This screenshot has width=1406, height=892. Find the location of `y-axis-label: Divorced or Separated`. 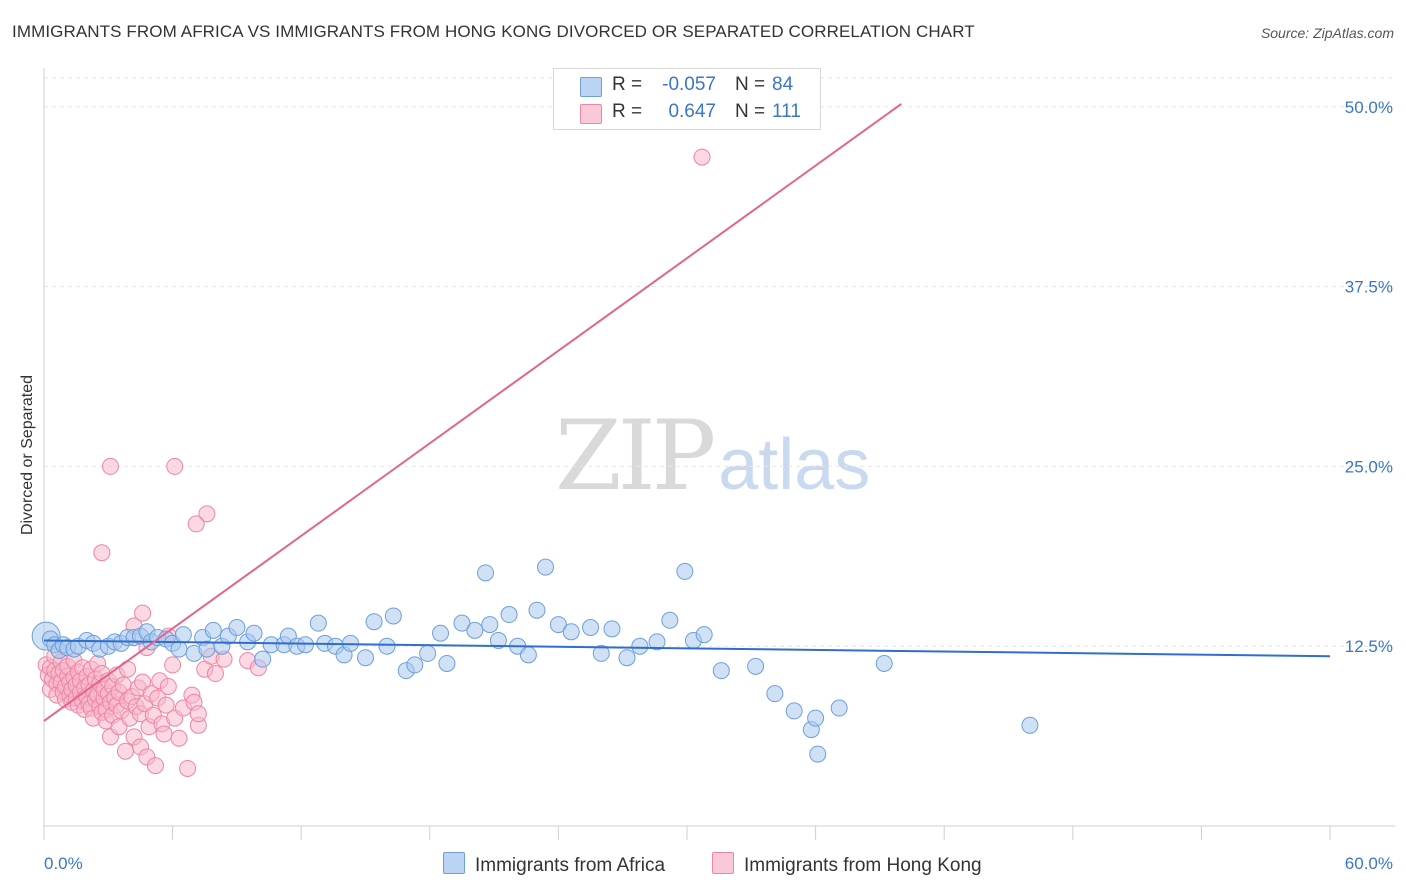

y-axis-label: Divorced or Separated is located at coordinates (27, 455).